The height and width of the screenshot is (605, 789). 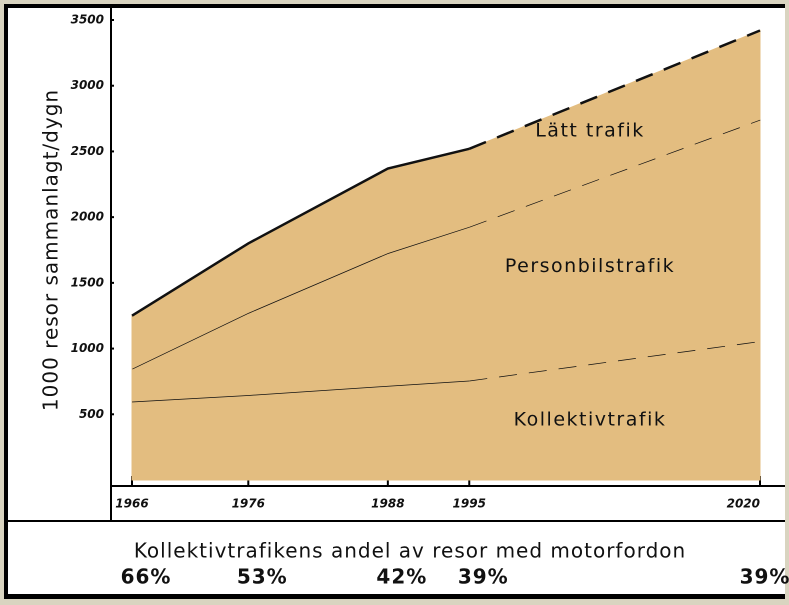 I want to click on y-tick-label: 3000, so click(x=87, y=85).